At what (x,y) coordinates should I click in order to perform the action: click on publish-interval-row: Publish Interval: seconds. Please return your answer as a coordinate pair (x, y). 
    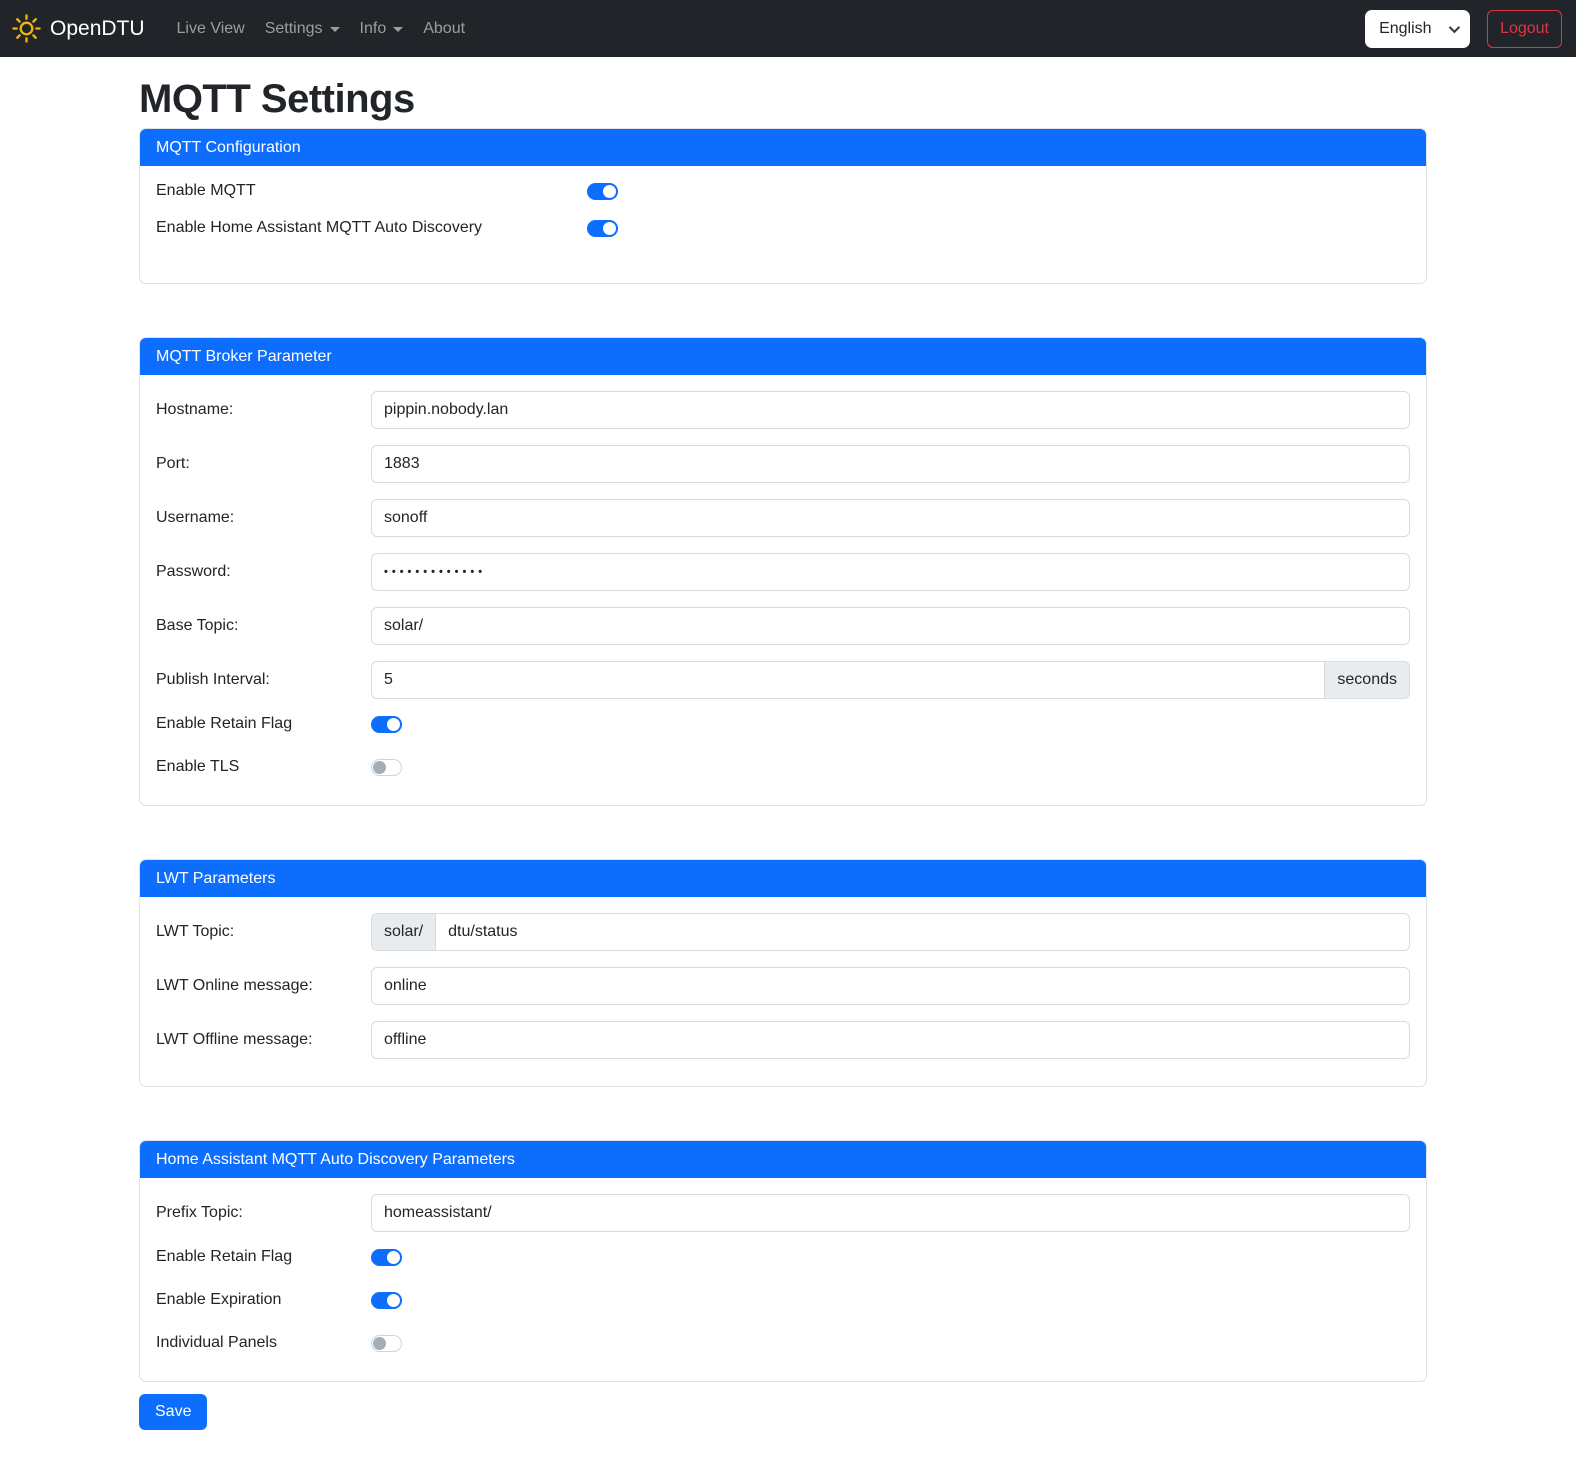
    Looking at the image, I should click on (783, 680).